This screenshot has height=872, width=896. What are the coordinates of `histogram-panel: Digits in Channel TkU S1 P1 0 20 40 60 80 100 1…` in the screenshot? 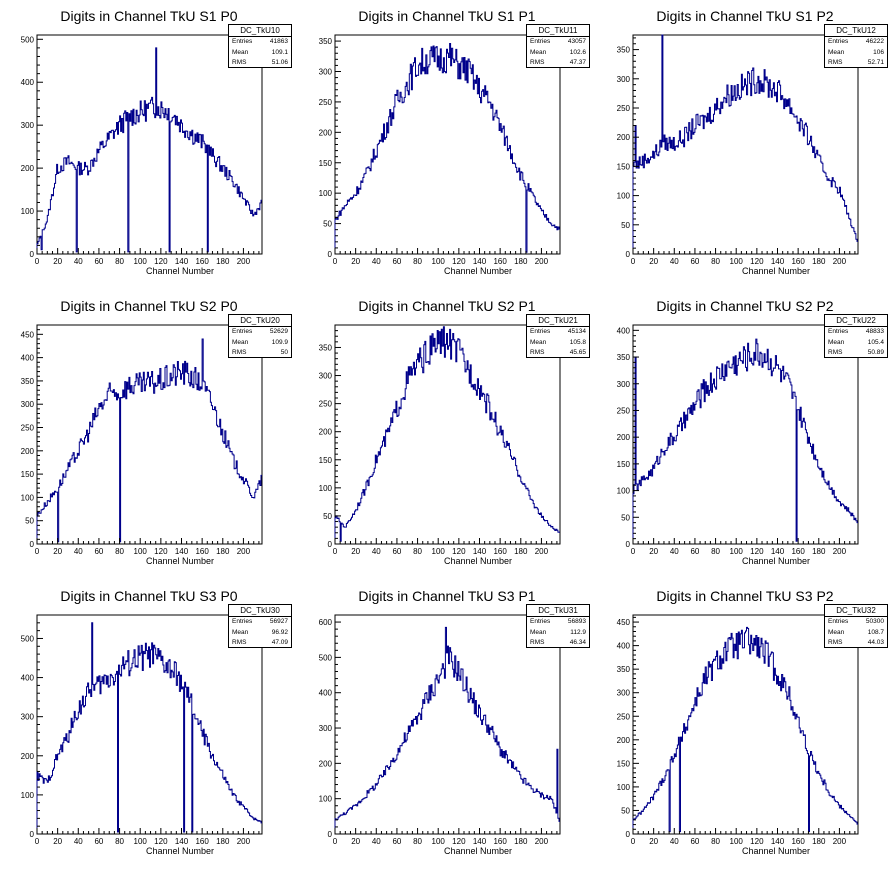 It's located at (447, 145).